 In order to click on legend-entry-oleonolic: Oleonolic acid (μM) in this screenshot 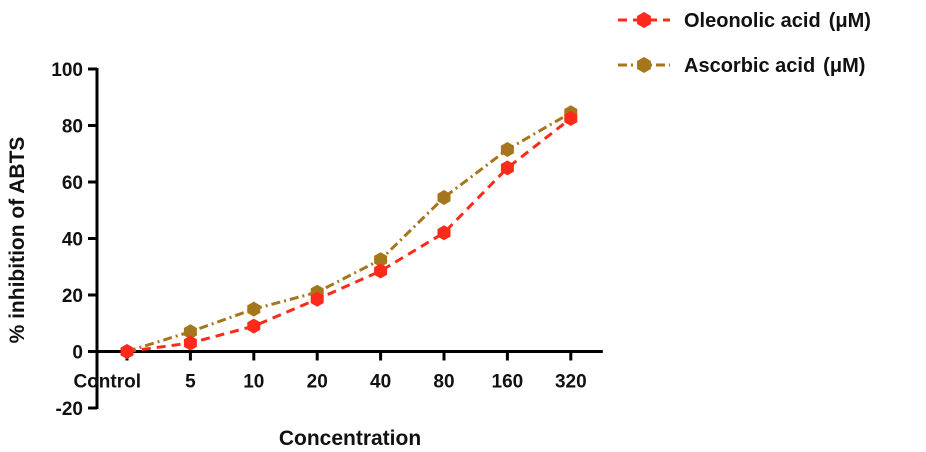, I will do `click(744, 21)`.